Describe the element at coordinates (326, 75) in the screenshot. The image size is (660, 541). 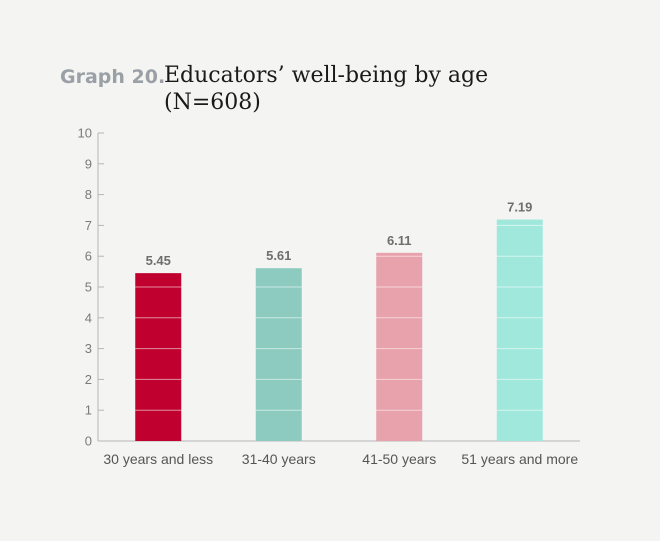
I see `chart-title-line1: Educators’ well-being by age` at that location.